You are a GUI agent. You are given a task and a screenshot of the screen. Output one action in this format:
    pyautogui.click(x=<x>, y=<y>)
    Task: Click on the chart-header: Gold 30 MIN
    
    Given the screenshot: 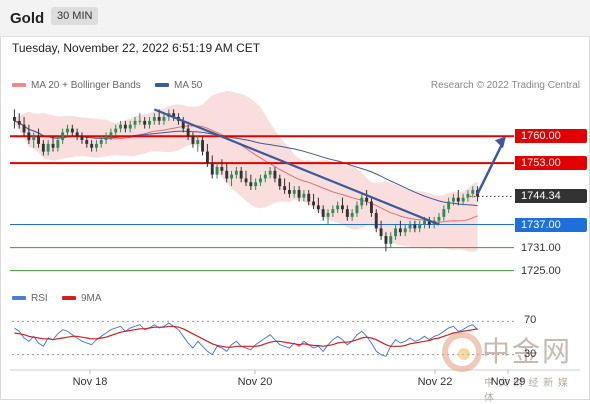 What is the action you would take?
    pyautogui.click(x=295, y=18)
    